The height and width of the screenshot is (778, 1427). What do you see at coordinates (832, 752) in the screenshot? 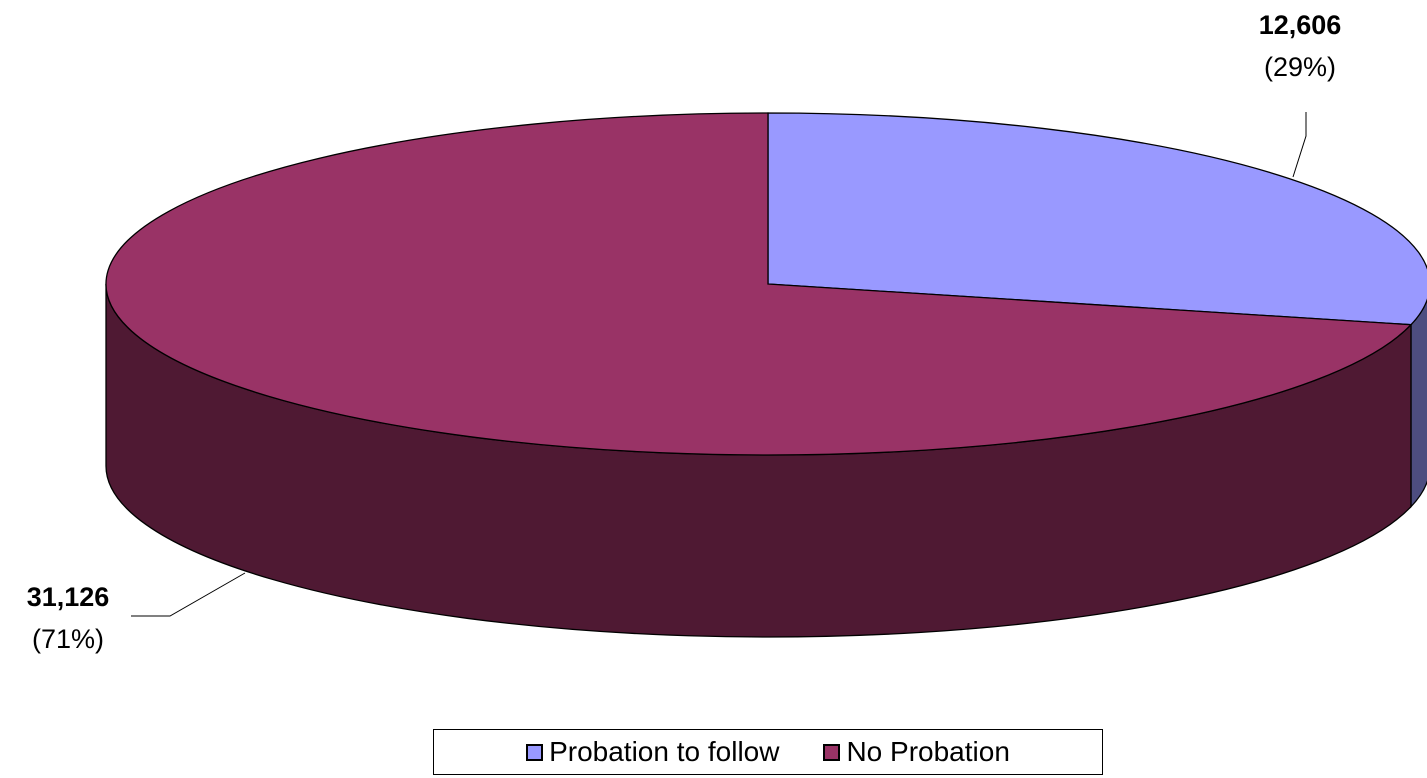
I see `legend-swatch-no-probation` at bounding box center [832, 752].